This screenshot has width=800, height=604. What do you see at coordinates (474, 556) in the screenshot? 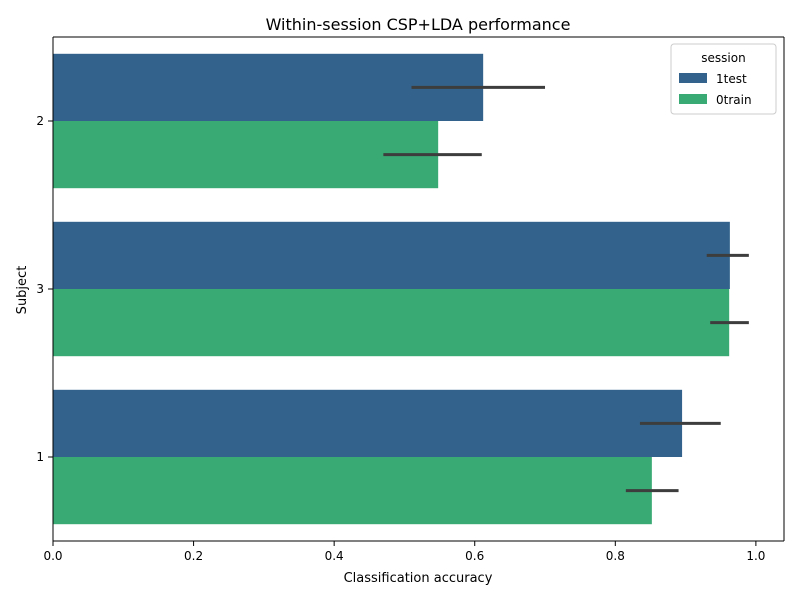
I see `x-tick-label: 0.6` at bounding box center [474, 556].